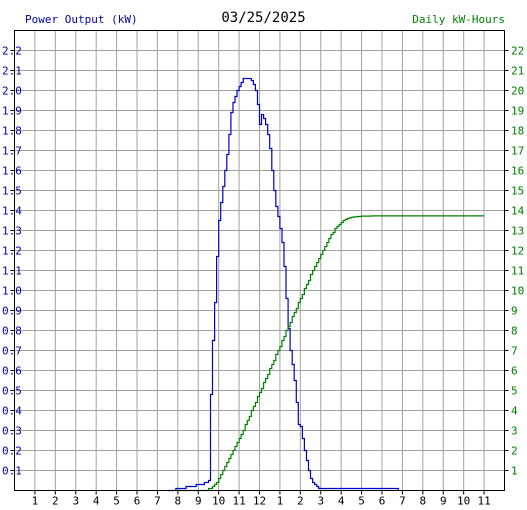 Image resolution: width=527 pixels, height=510 pixels. What do you see at coordinates (514, 431) in the screenshot?
I see `right-tick-label: 3` at bounding box center [514, 431].